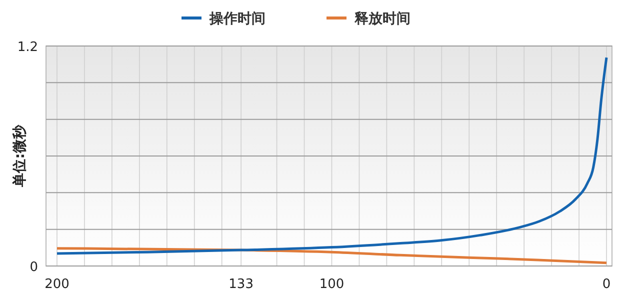 The height and width of the screenshot is (297, 623). What do you see at coordinates (27, 47) in the screenshot?
I see `y-tick-label: 1.2` at bounding box center [27, 47].